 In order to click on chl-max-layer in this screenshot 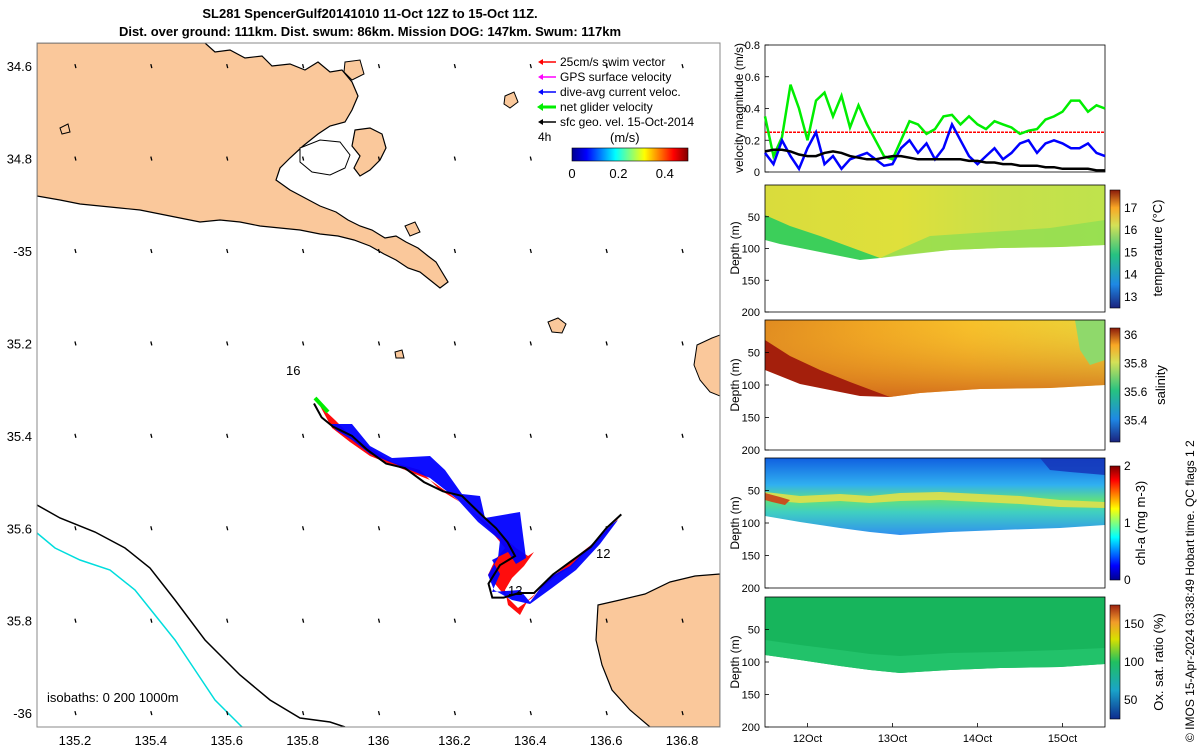, I will do `click(935, 500)`.